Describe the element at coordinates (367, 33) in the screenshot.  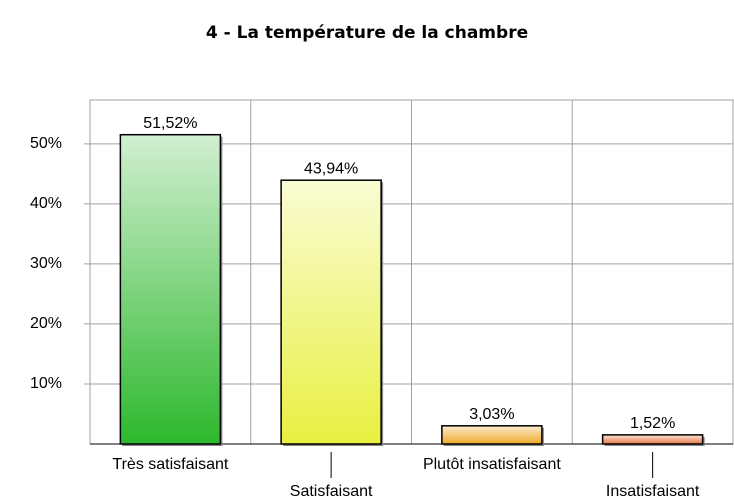
I see `chart-title: 4 - La température de la chambre` at that location.